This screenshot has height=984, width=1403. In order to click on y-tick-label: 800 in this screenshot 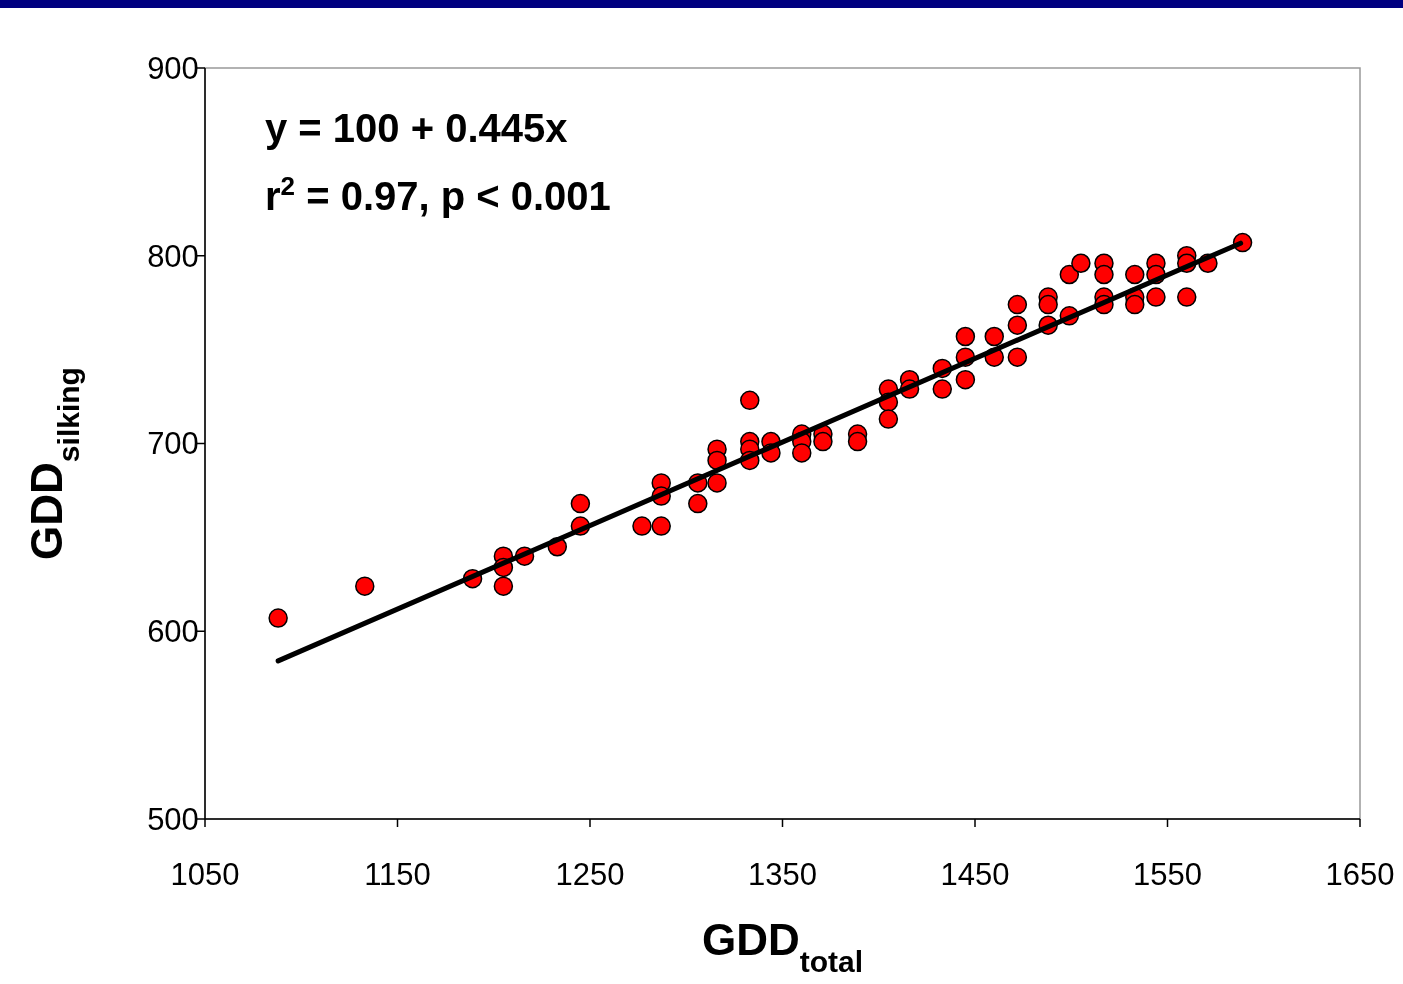, I will do `click(173, 256)`.